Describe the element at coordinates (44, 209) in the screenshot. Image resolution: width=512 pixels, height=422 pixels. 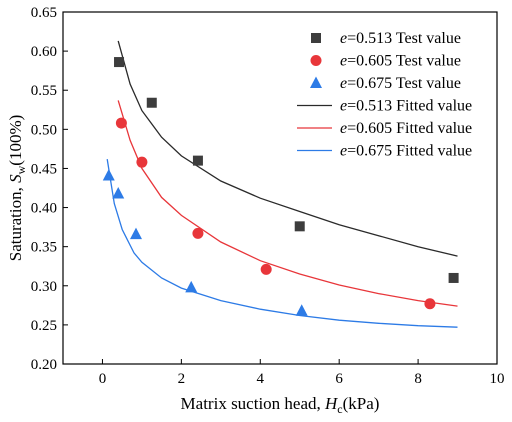
I see `y-tick-label: 0.40` at that location.